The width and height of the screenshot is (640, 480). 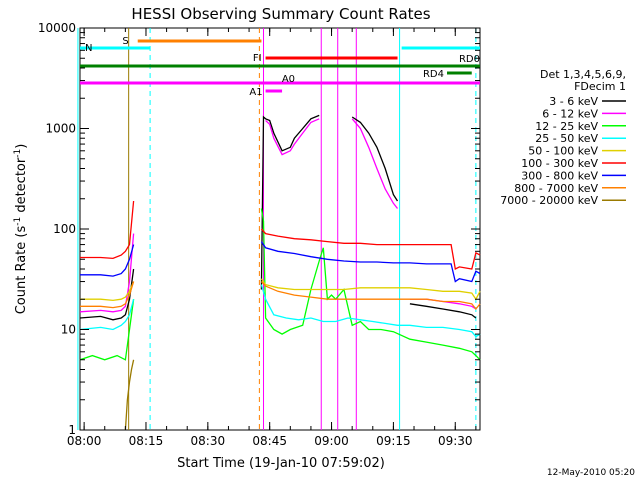 I want to click on state-bar-label: RD0, so click(x=469, y=59).